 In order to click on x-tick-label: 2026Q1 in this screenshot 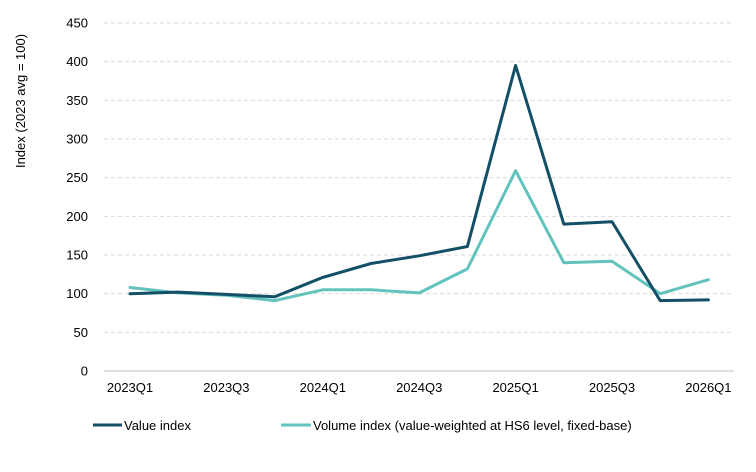, I will do `click(708, 387)`.